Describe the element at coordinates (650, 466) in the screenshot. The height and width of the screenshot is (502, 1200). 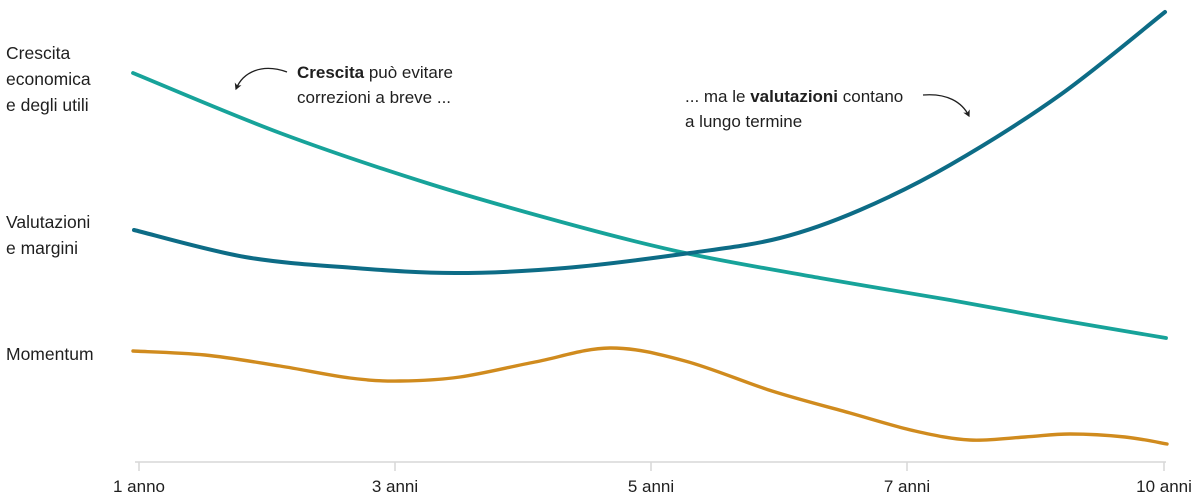
I see `x-axis` at that location.